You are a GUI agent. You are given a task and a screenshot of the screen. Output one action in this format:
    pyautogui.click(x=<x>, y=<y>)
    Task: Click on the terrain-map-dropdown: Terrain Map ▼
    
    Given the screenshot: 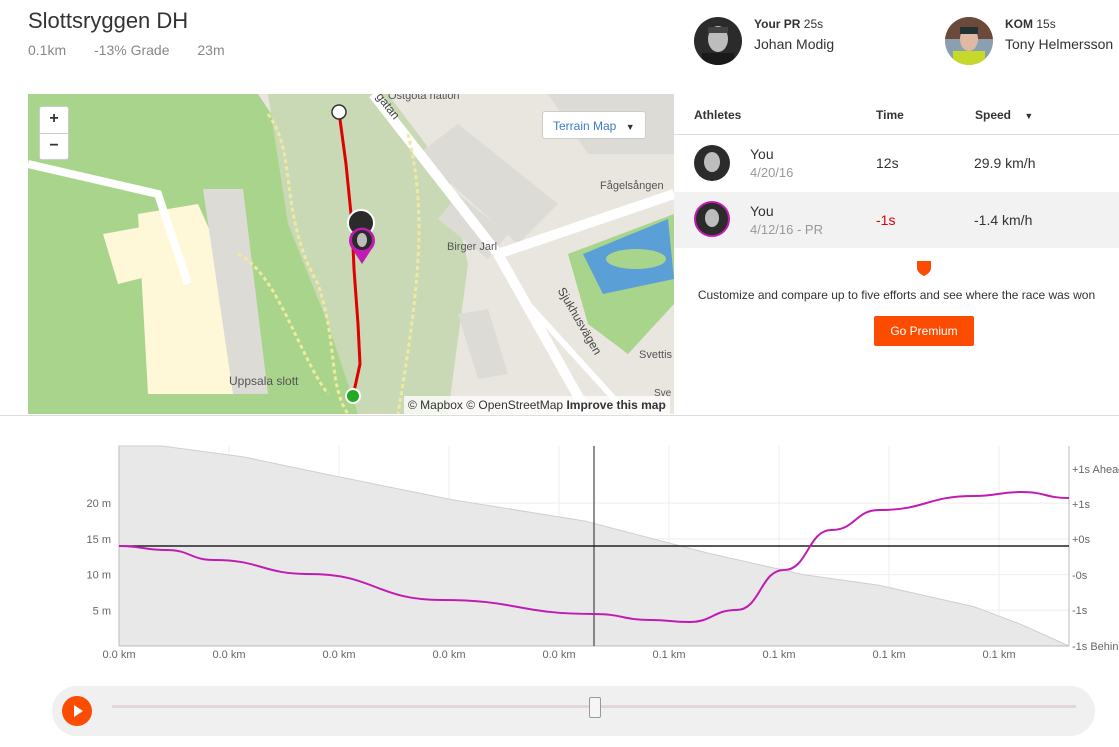 What is the action you would take?
    pyautogui.click(x=594, y=125)
    